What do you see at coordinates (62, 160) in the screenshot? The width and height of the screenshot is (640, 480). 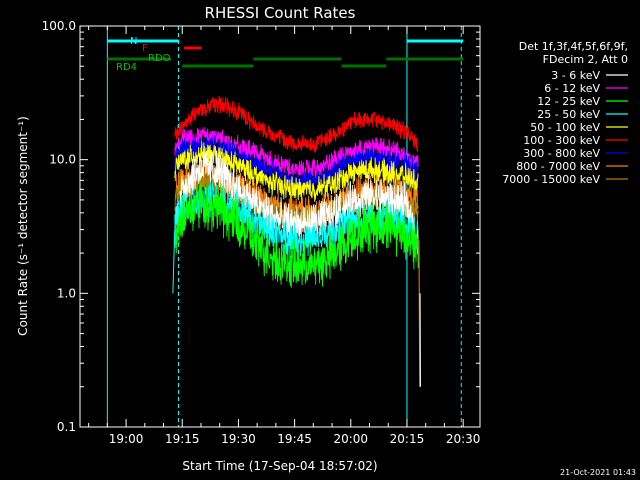 I see `y-tick-label: 10.0` at bounding box center [62, 160].